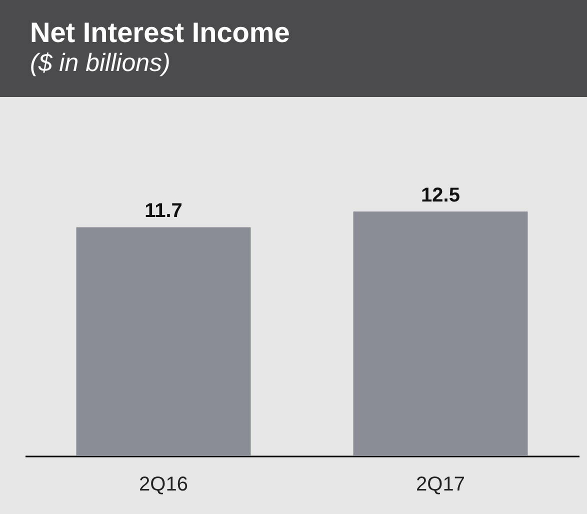  What do you see at coordinates (440, 485) in the screenshot?
I see `x-tick-label: 2Q17` at bounding box center [440, 485].